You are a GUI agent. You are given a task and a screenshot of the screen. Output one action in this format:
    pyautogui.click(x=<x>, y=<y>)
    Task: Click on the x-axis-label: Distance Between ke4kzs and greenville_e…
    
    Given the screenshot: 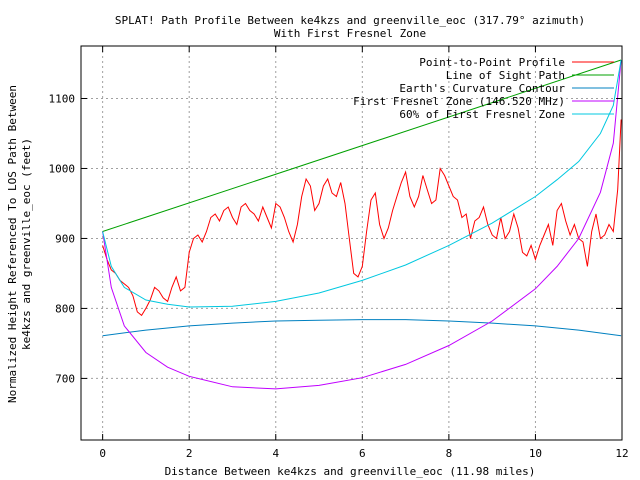 What is the action you would take?
    pyautogui.click(x=350, y=471)
    